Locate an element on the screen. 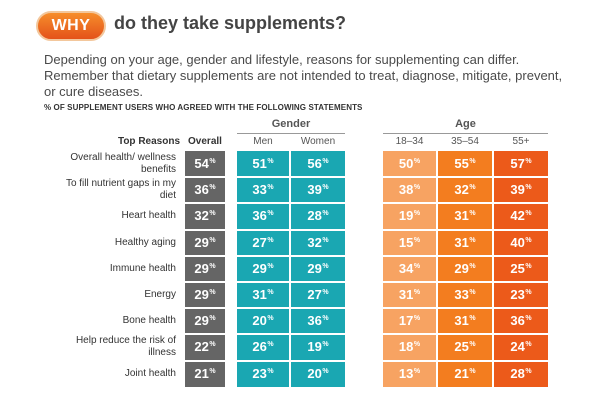 The image size is (590, 406). cell-men: 20% is located at coordinates (263, 320).